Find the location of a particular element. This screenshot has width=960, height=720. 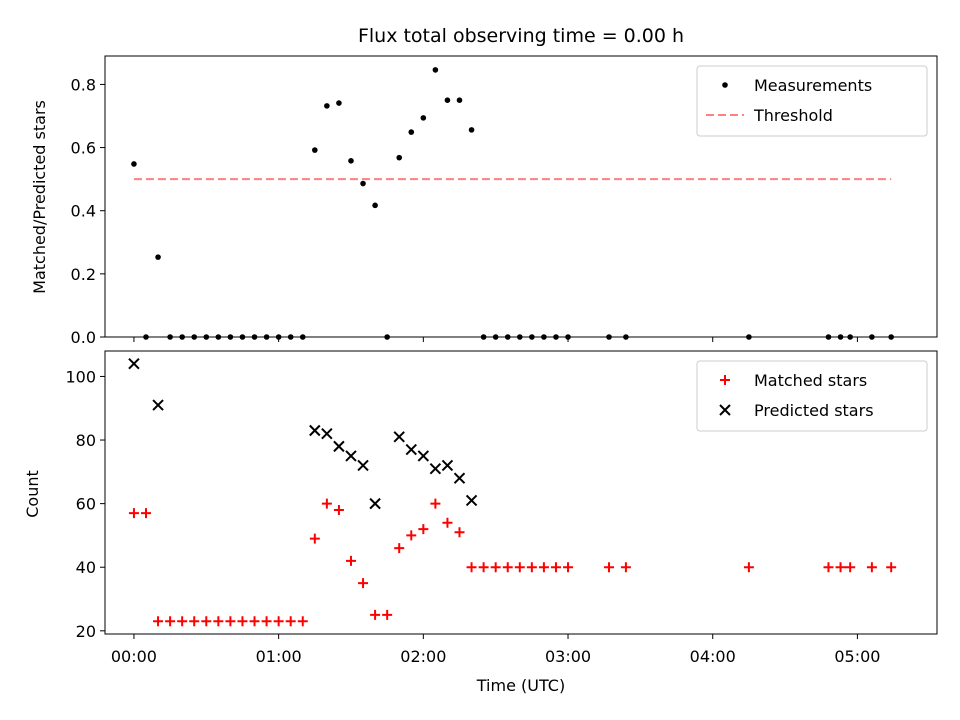

x-axis-label: Time (UTC) is located at coordinates (520, 685).